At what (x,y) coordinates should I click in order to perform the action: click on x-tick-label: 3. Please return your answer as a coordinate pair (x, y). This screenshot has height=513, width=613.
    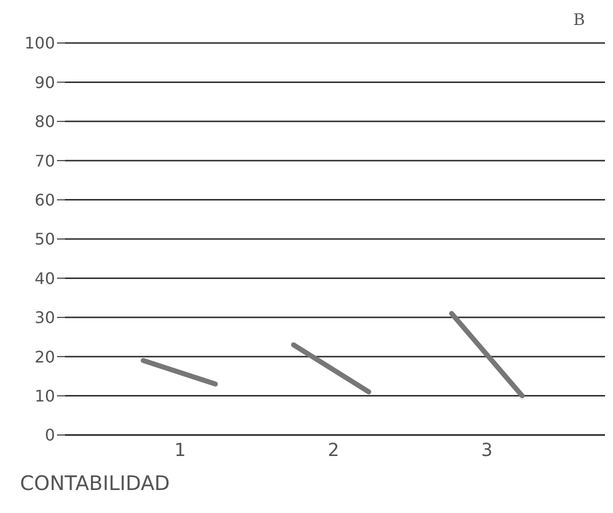
    Looking at the image, I should click on (487, 450).